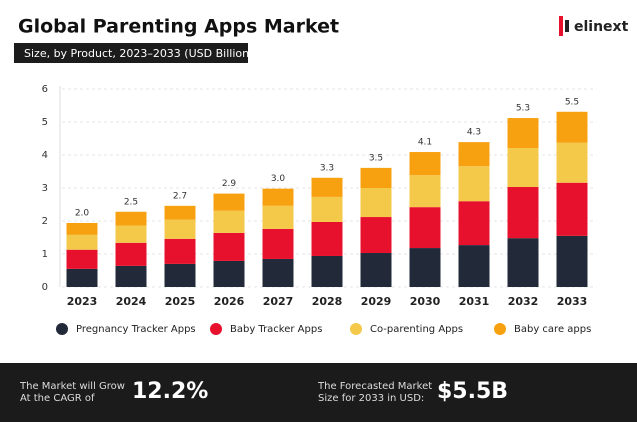 This screenshot has height=422, width=637. Describe the element at coordinates (170, 391) in the screenshot. I see `footer-value: 12.2%` at that location.